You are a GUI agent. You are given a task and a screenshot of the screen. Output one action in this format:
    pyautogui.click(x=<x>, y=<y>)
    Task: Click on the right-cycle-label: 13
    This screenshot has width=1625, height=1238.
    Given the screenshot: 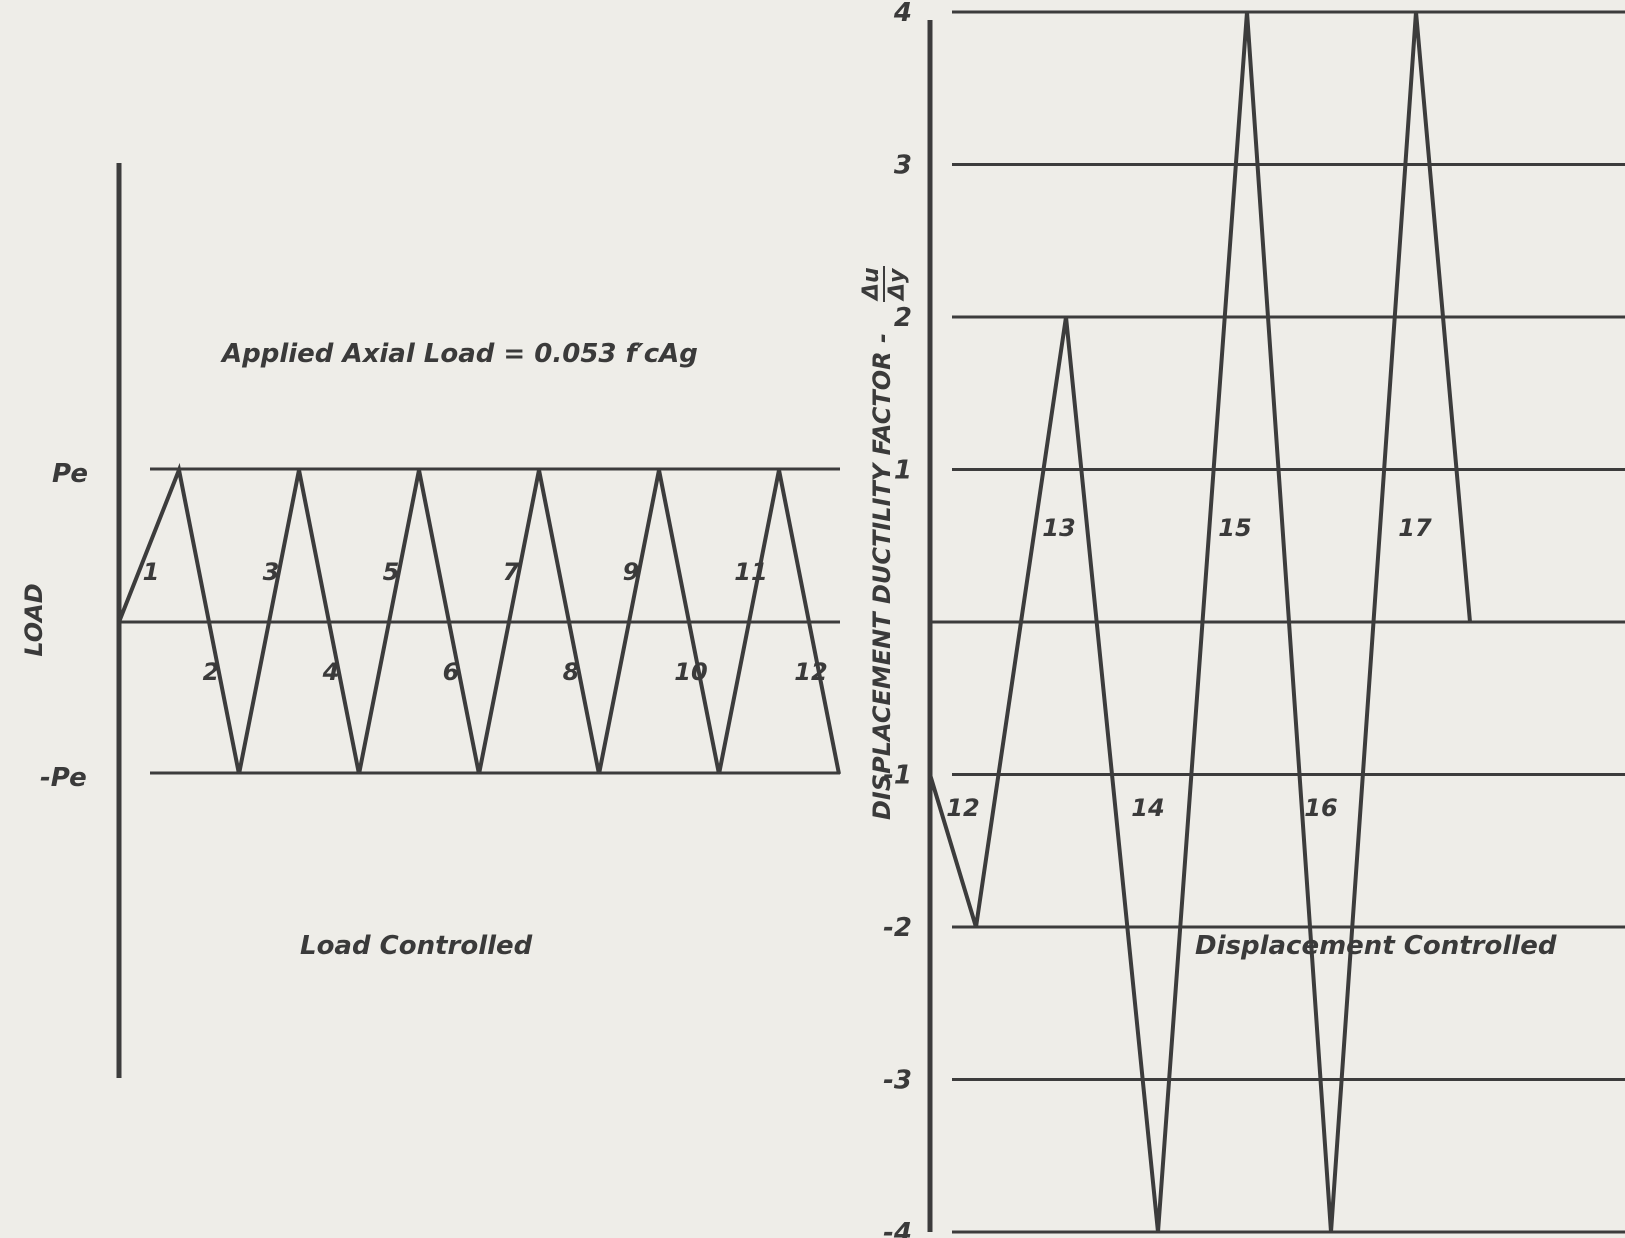 What is the action you would take?
    pyautogui.click(x=1058, y=528)
    